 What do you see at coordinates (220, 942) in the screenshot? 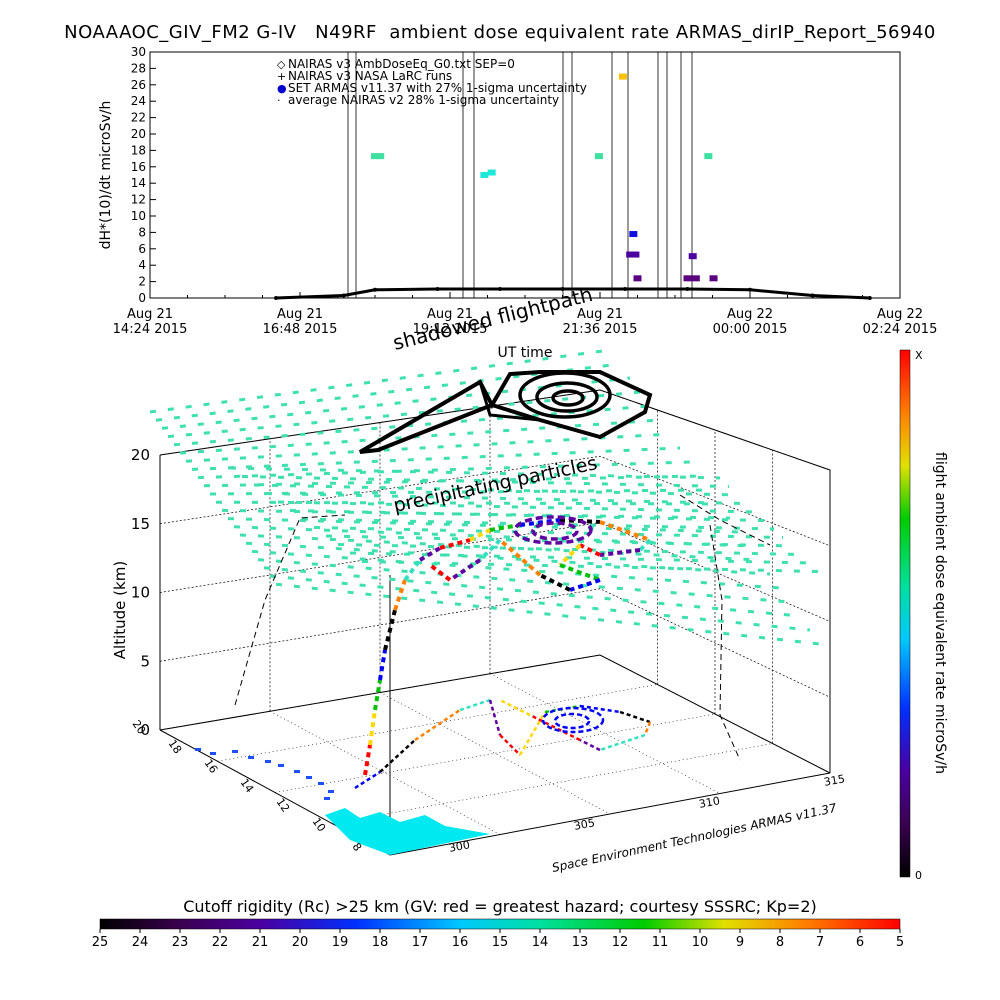
I see `rigidity-tick-label: 22` at bounding box center [220, 942].